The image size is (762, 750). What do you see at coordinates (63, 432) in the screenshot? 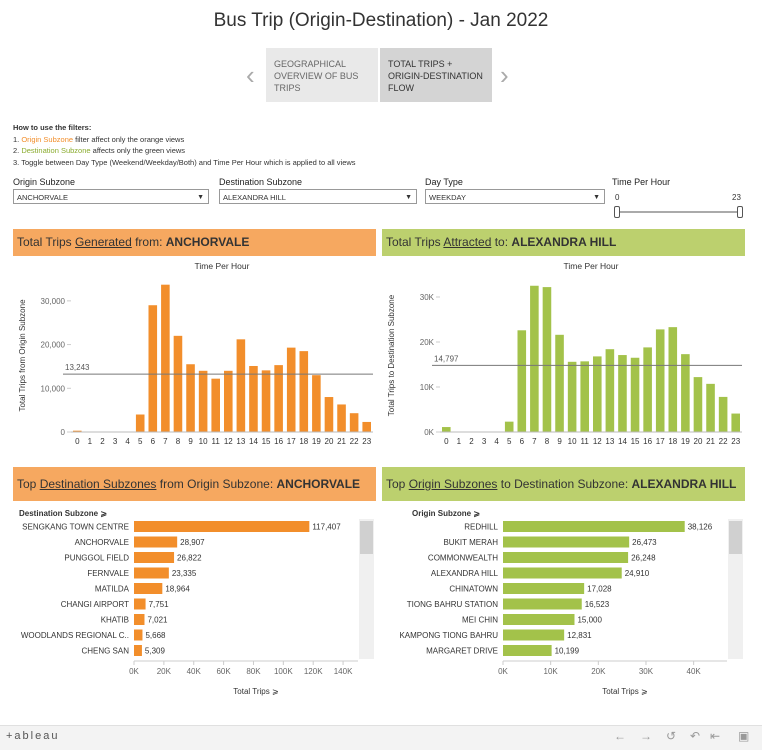
I see `y-tick-label: 0` at bounding box center [63, 432].